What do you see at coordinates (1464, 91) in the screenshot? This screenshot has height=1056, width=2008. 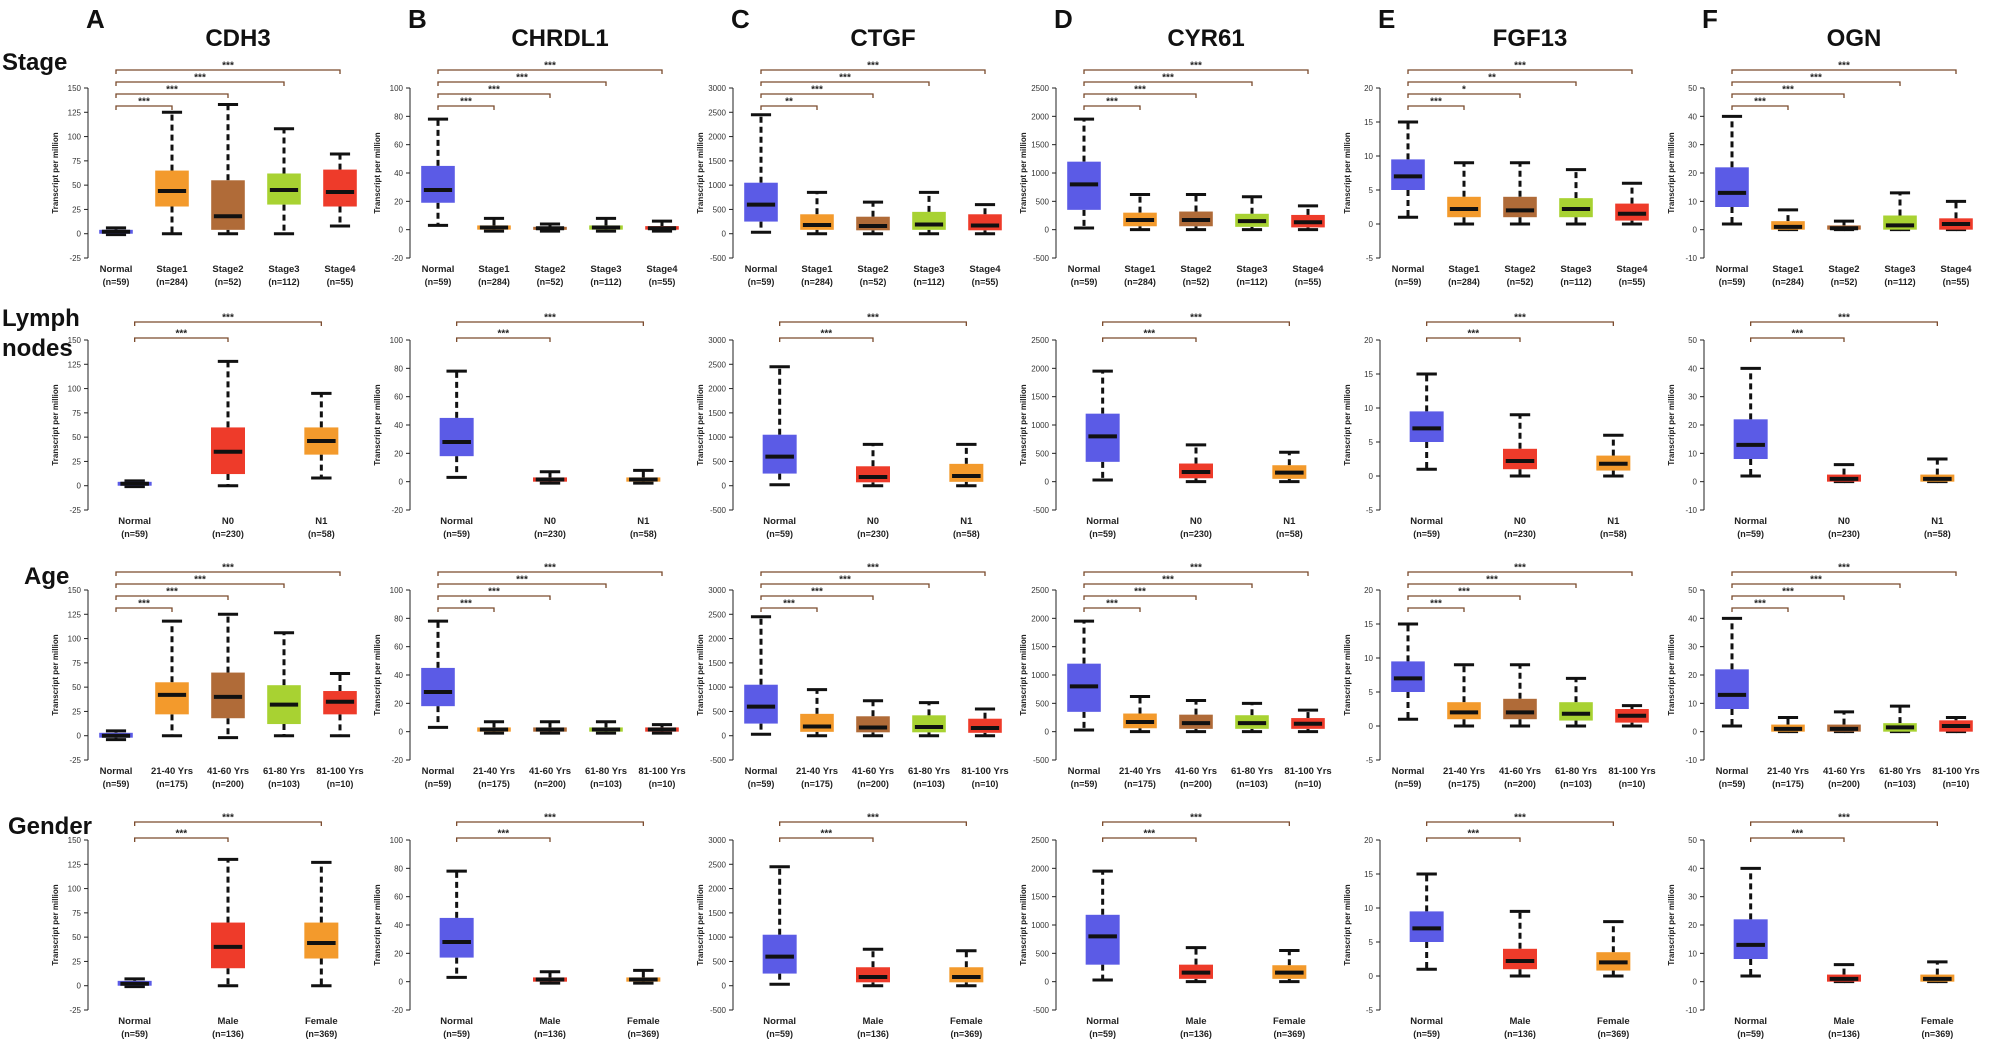 I see `significance-bracket: *` at bounding box center [1464, 91].